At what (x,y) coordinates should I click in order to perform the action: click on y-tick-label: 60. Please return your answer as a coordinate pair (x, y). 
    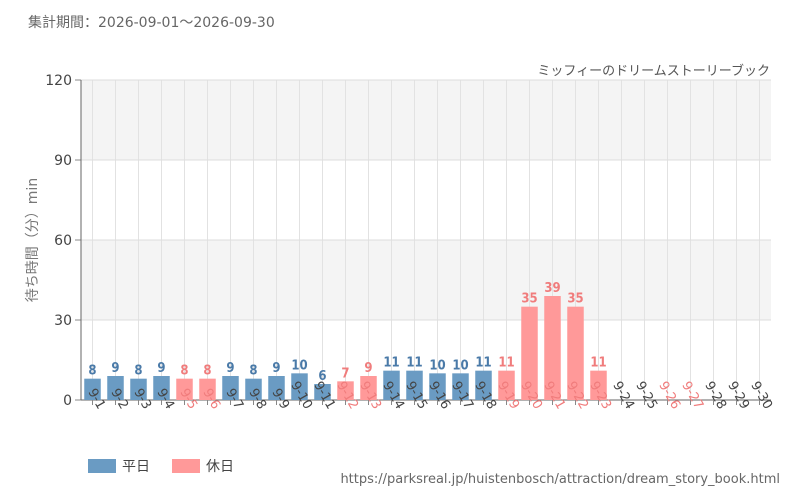
    Looking at the image, I should click on (63, 241).